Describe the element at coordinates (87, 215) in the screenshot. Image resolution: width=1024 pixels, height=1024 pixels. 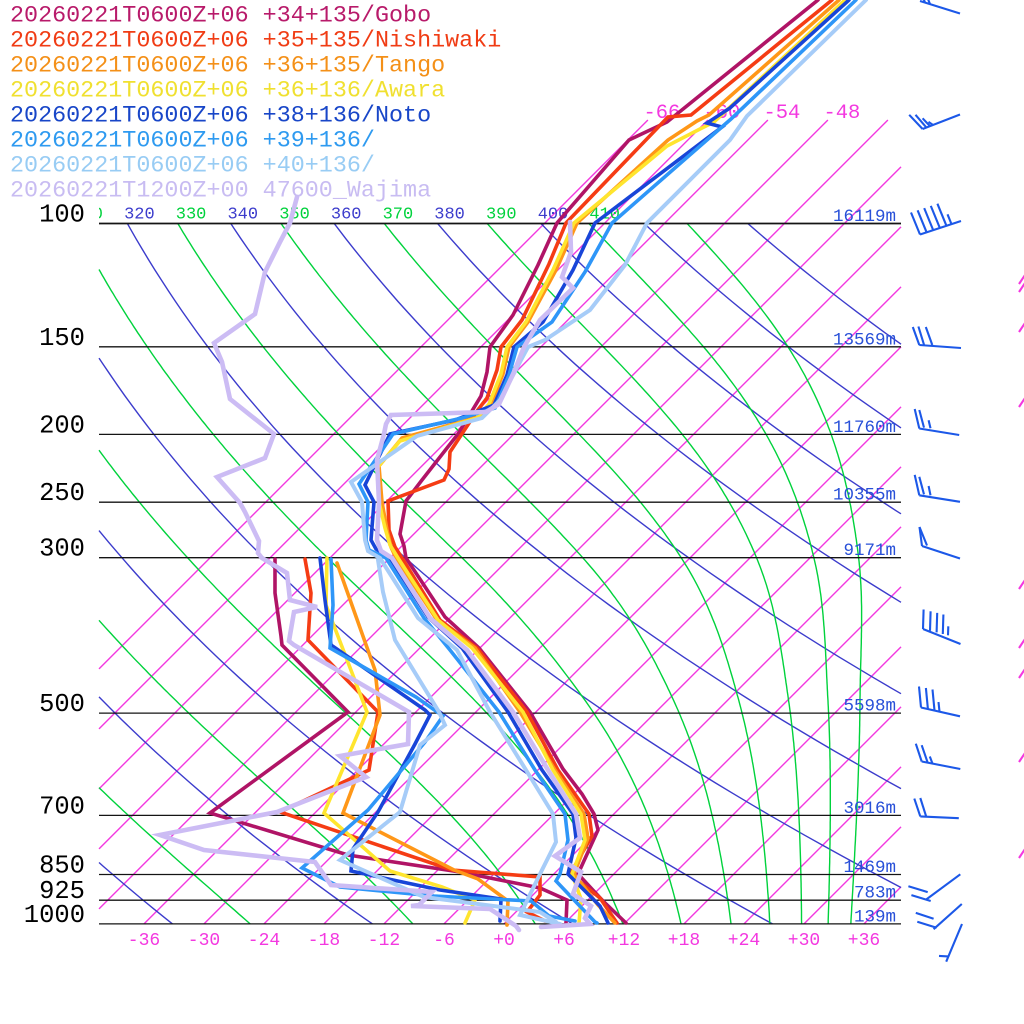
I see `svg-text: 310` at that location.